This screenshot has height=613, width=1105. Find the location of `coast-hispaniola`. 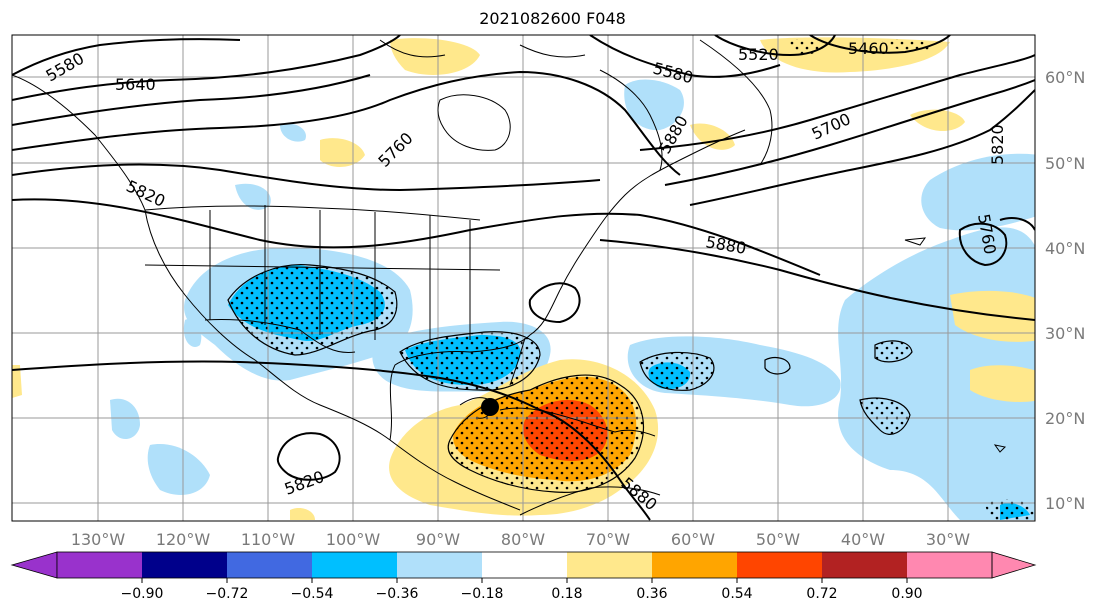

coast-hispaniola is located at coordinates (635, 433).